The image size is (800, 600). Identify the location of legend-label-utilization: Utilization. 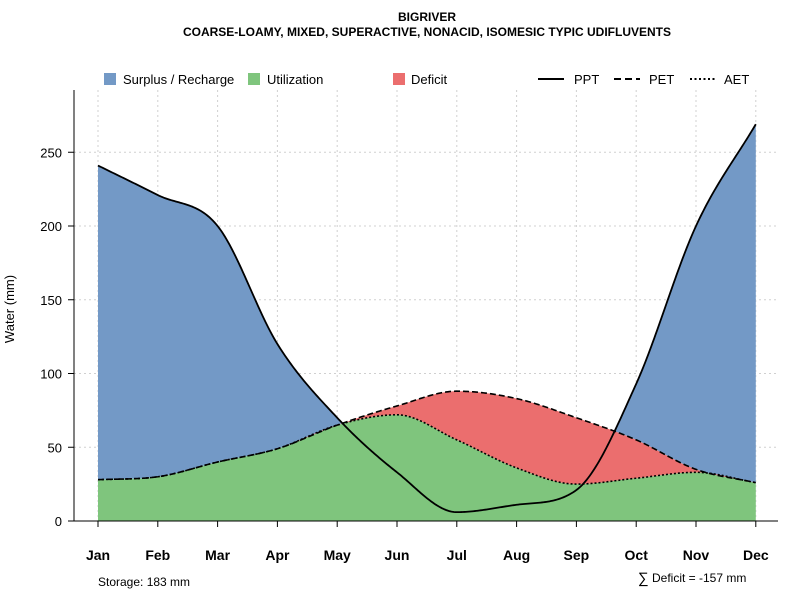
(295, 79).